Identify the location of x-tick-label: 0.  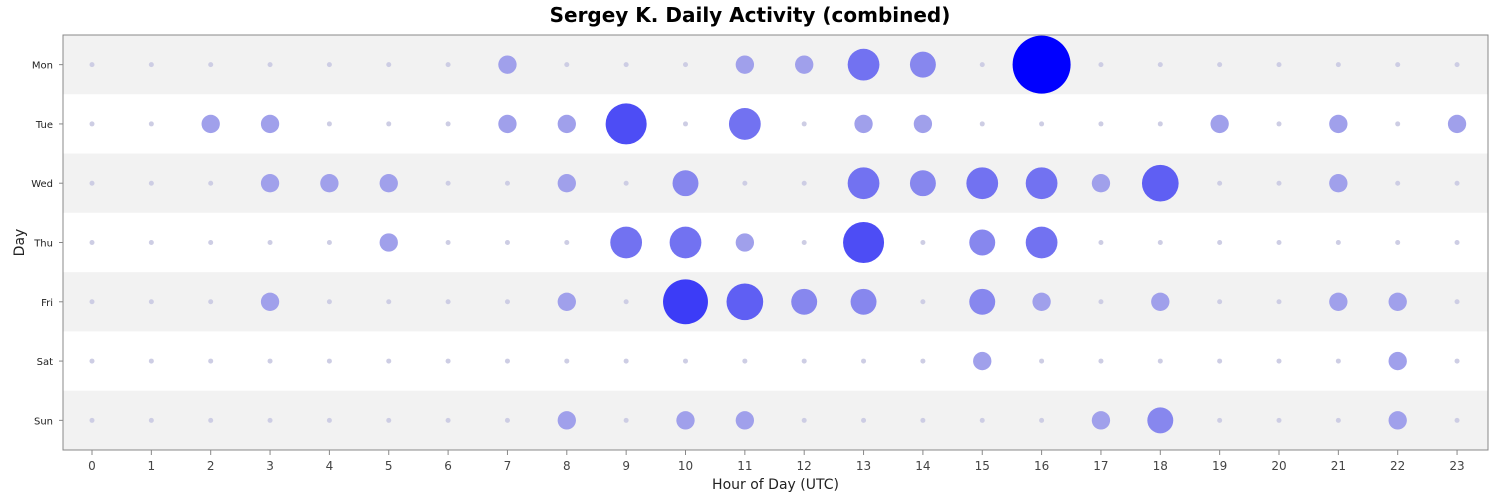
(92, 466).